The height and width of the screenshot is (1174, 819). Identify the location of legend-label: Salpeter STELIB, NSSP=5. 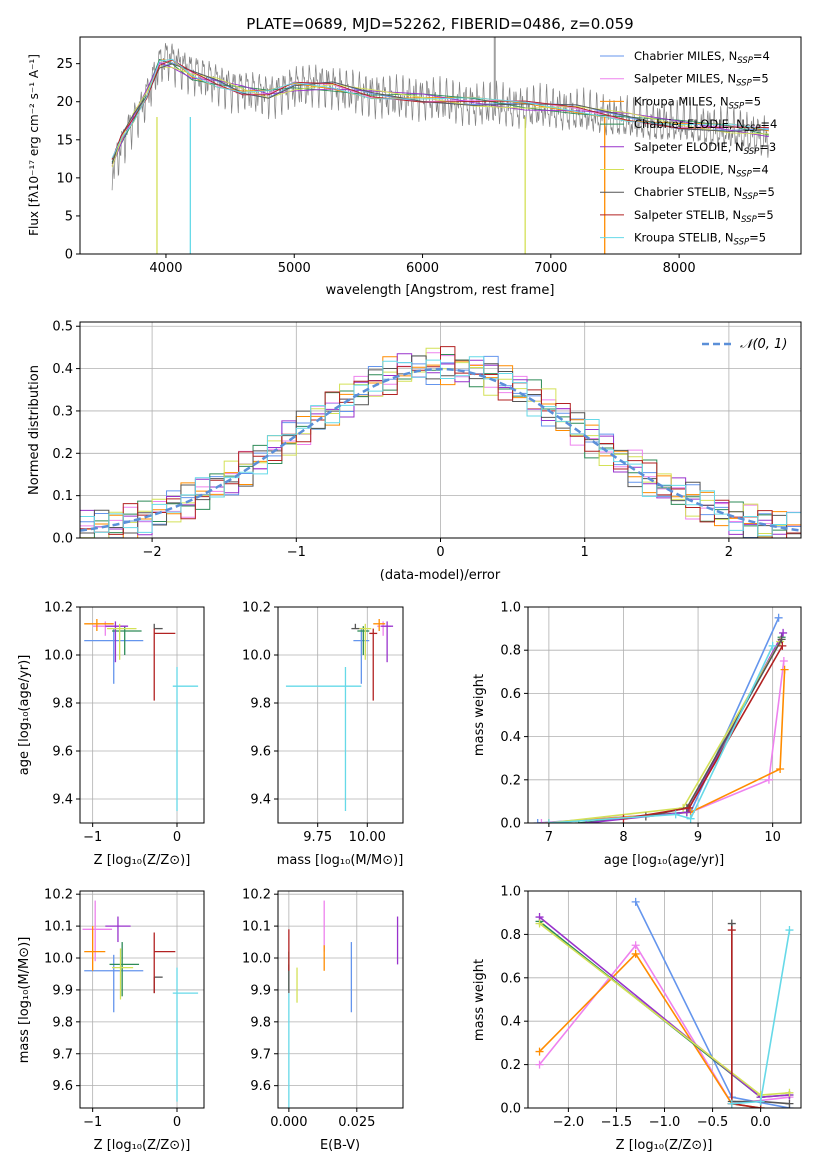
(704, 216).